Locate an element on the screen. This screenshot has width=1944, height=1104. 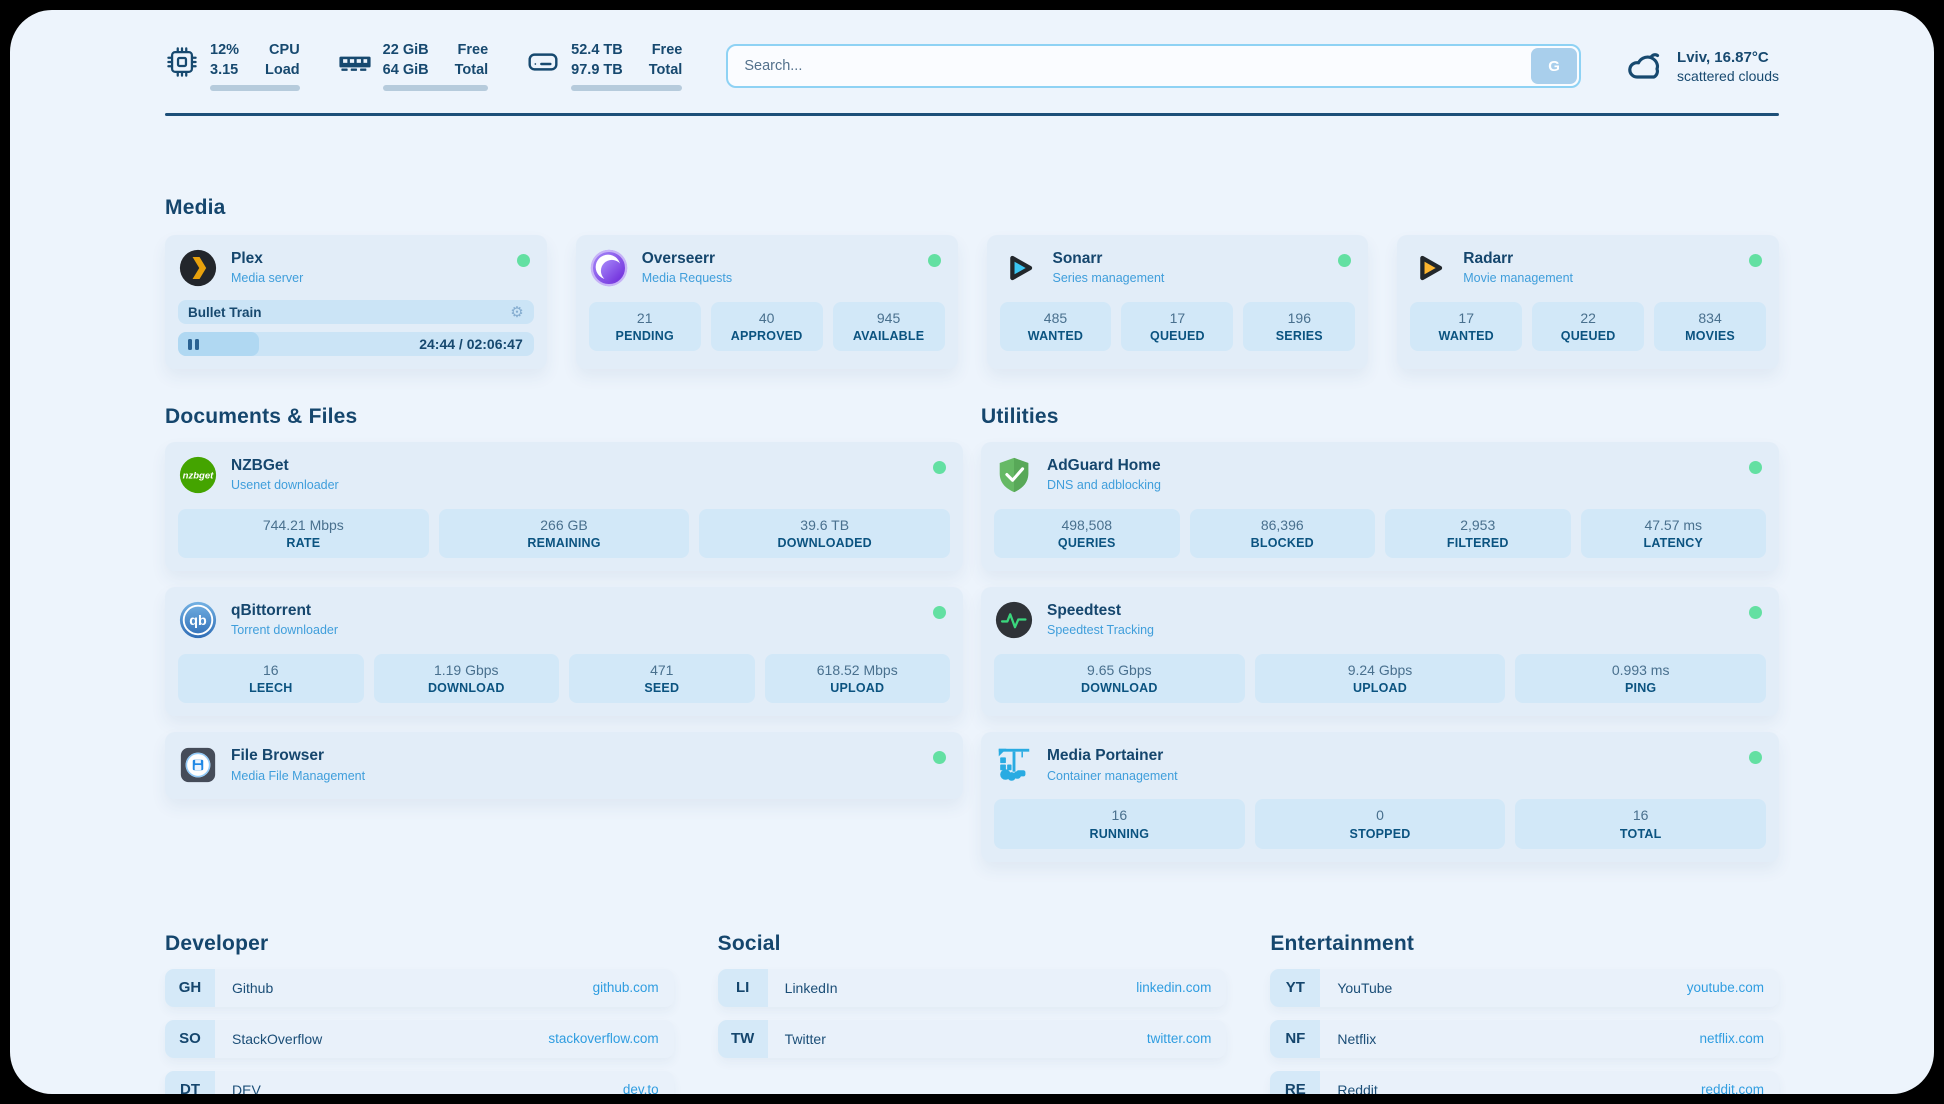
stat-label: MOVIES is located at coordinates (1710, 336).